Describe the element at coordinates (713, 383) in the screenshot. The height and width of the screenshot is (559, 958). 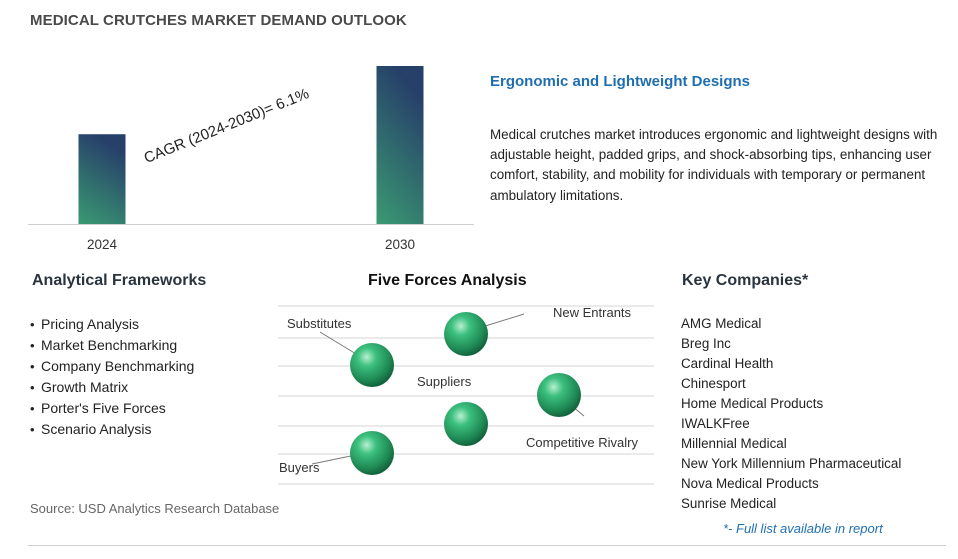
I see `list-item: Chinesport` at that location.